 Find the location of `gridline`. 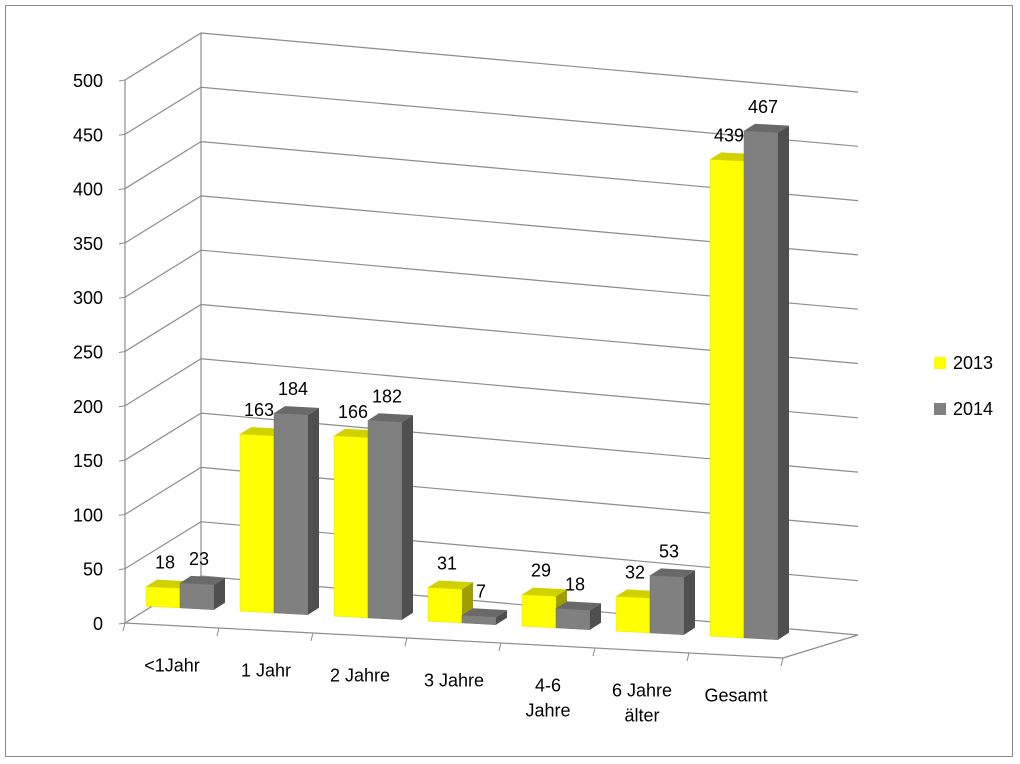

gridline is located at coordinates (491, 62).